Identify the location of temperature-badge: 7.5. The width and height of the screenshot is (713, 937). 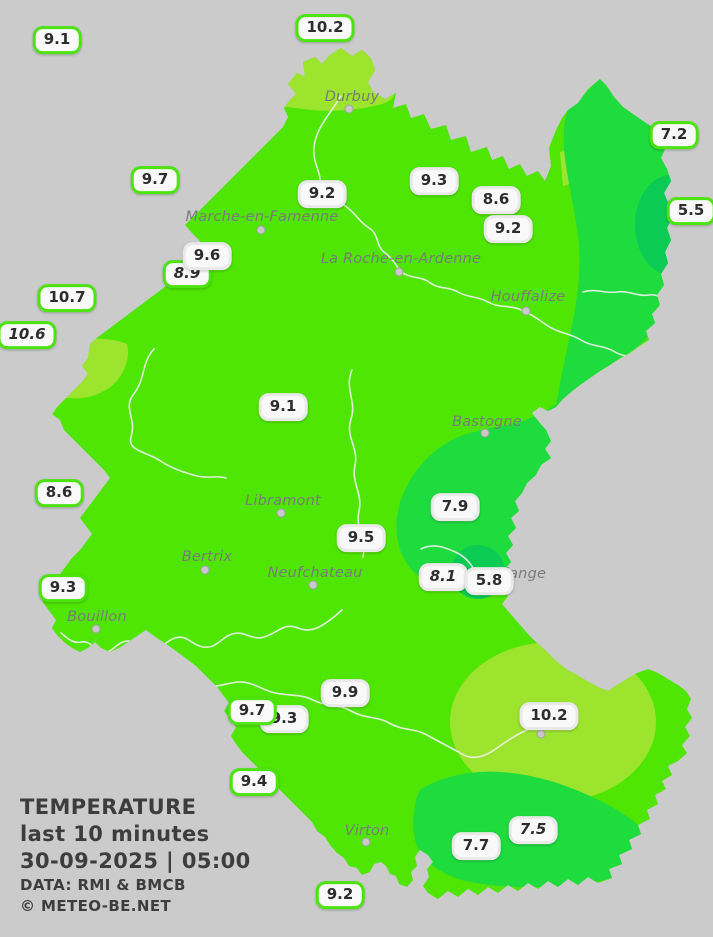
(533, 830).